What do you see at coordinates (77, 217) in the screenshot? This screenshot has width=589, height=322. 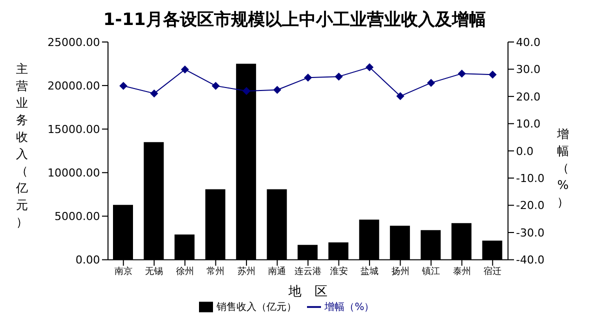 I see `y-tick-label: 5000.00` at bounding box center [77, 217].